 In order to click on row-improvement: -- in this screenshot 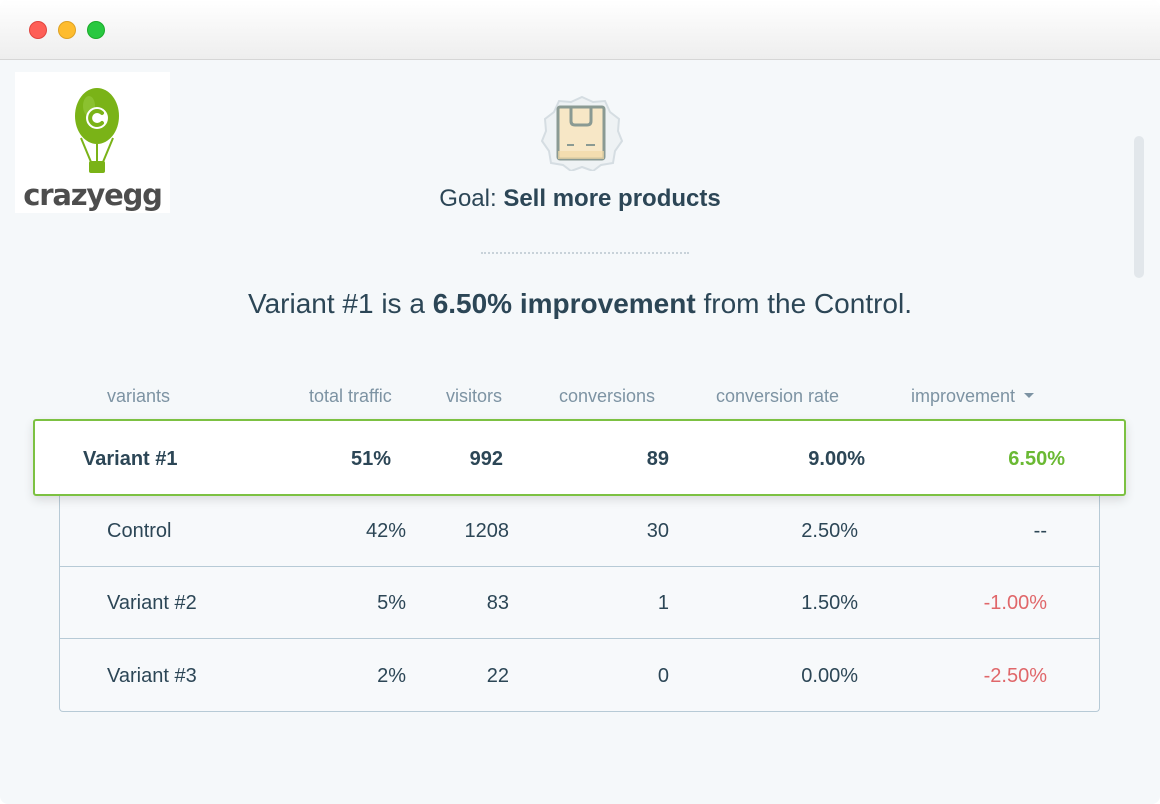, I will do `click(1040, 531)`.